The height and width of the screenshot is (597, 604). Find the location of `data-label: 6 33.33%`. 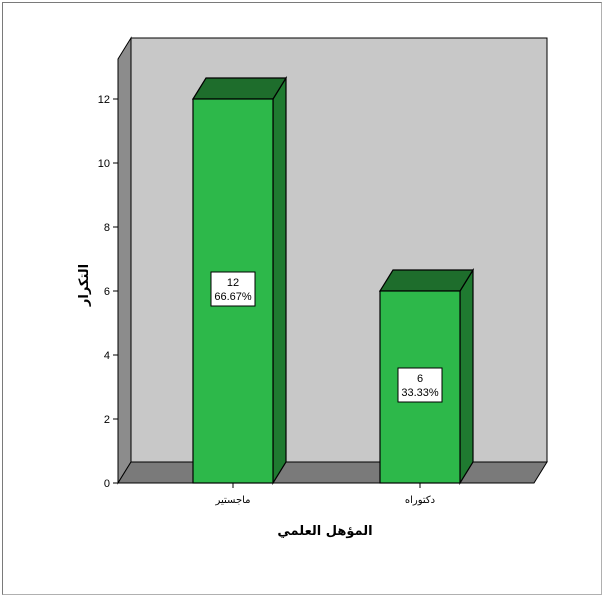

data-label: 6 33.33% is located at coordinates (420, 385).